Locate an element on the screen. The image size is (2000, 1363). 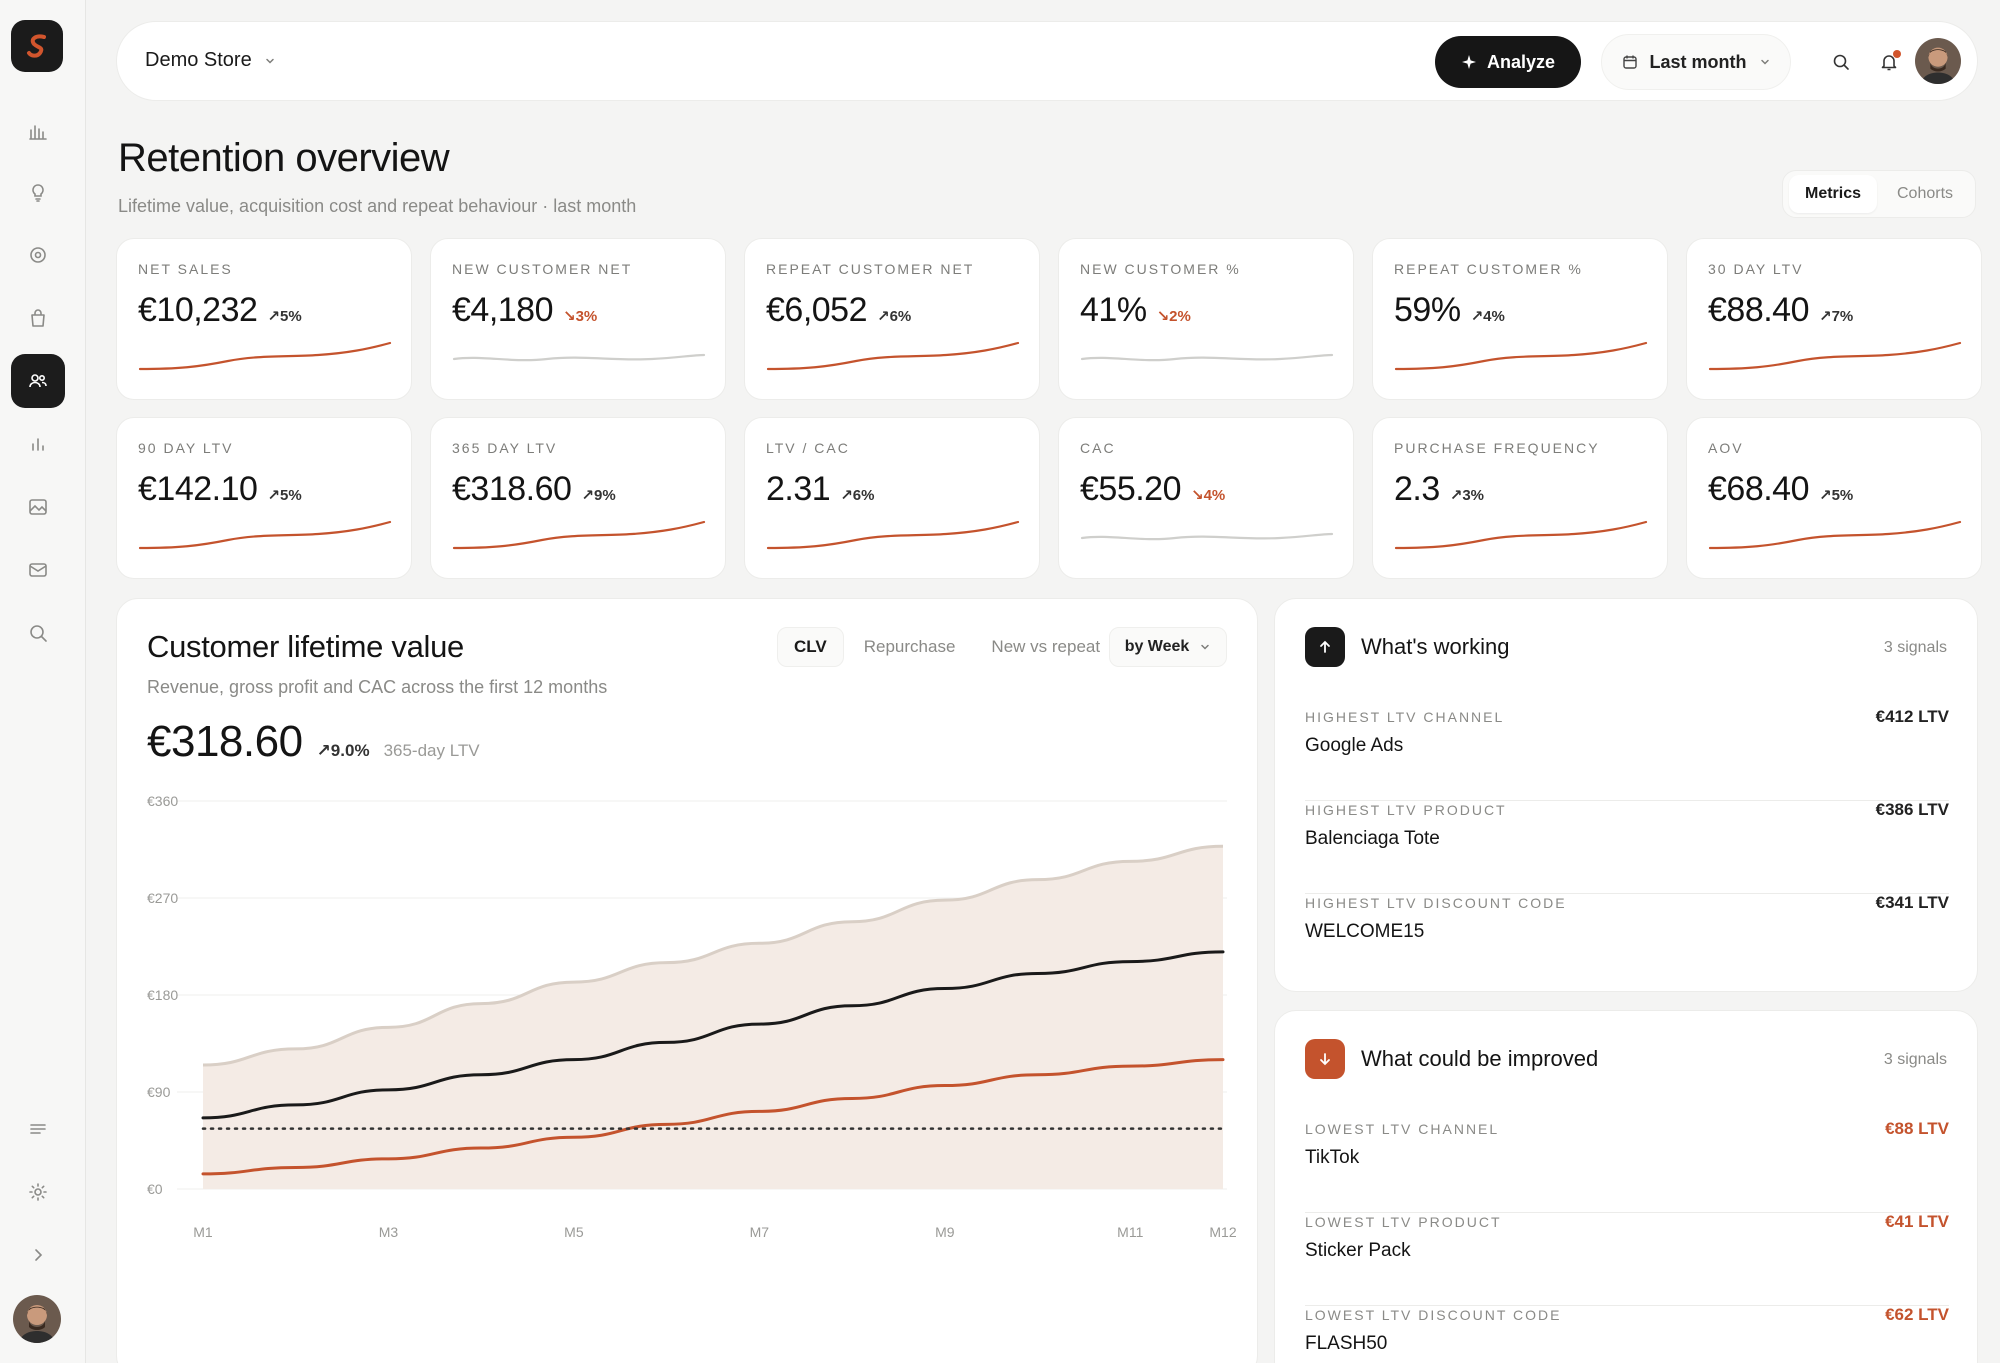
granularity-select: by Week is located at coordinates (1168, 647).